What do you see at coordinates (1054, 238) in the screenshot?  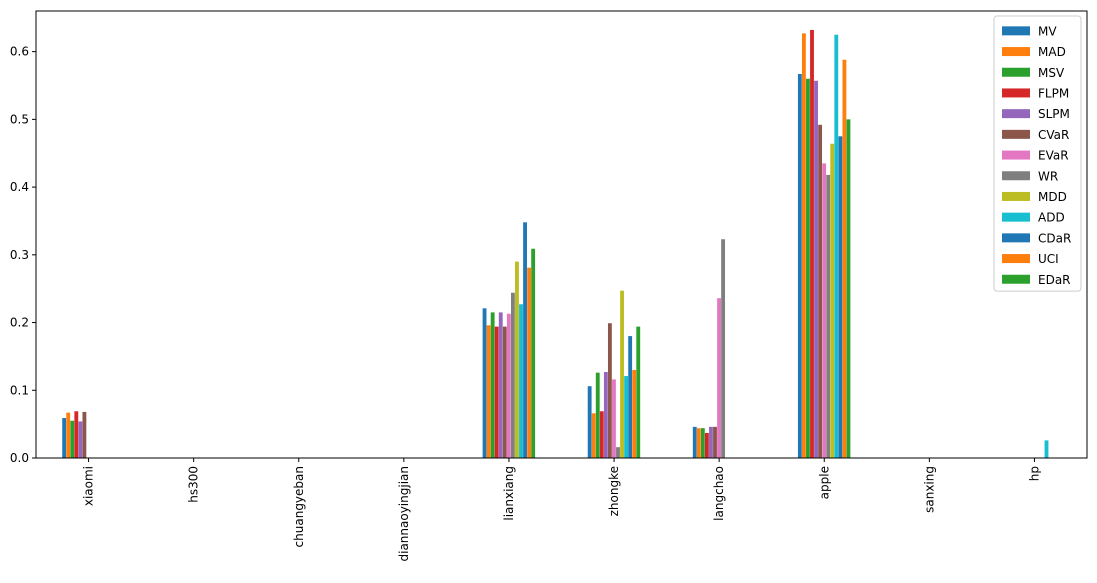 I see `legend-label-cdar: CDaR` at bounding box center [1054, 238].